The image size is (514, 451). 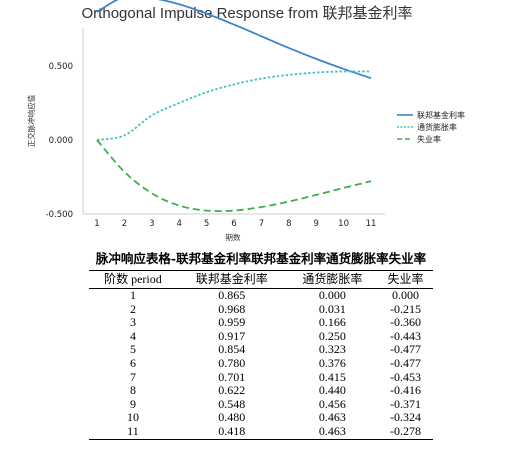 I want to click on fed-funds-rate-cell: 0.865, so click(x=232, y=295).